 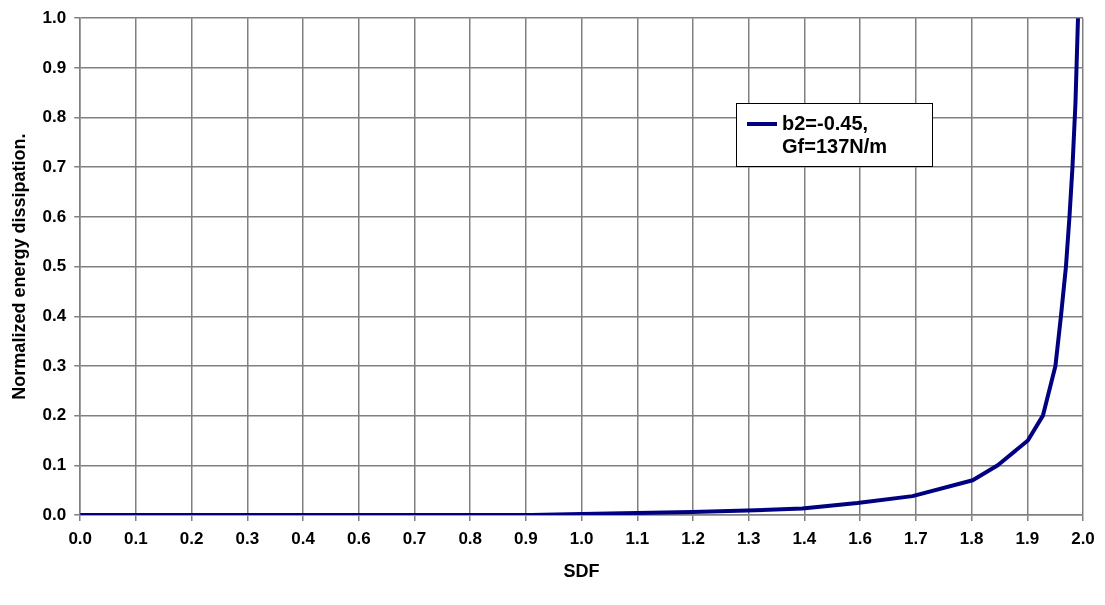 I want to click on x-tick-label: 1.8, so click(x=971, y=538).